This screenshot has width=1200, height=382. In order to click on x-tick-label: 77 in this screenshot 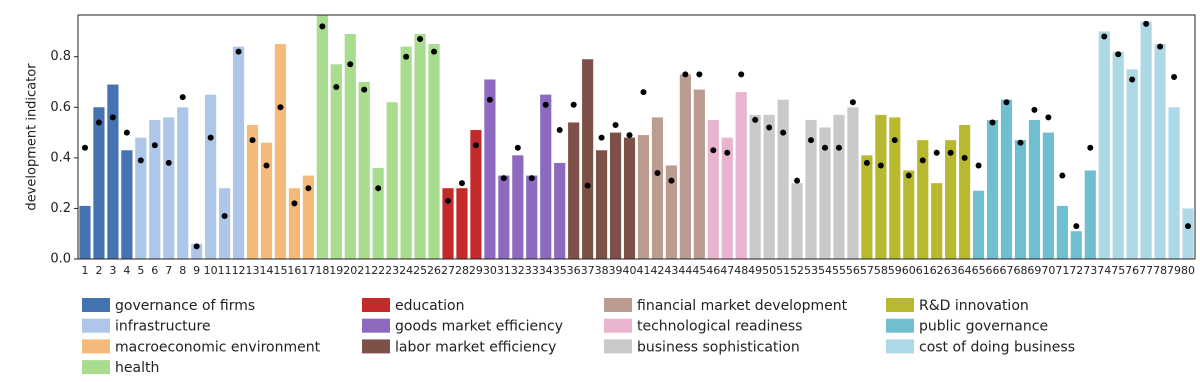, I will do `click(1146, 270)`.